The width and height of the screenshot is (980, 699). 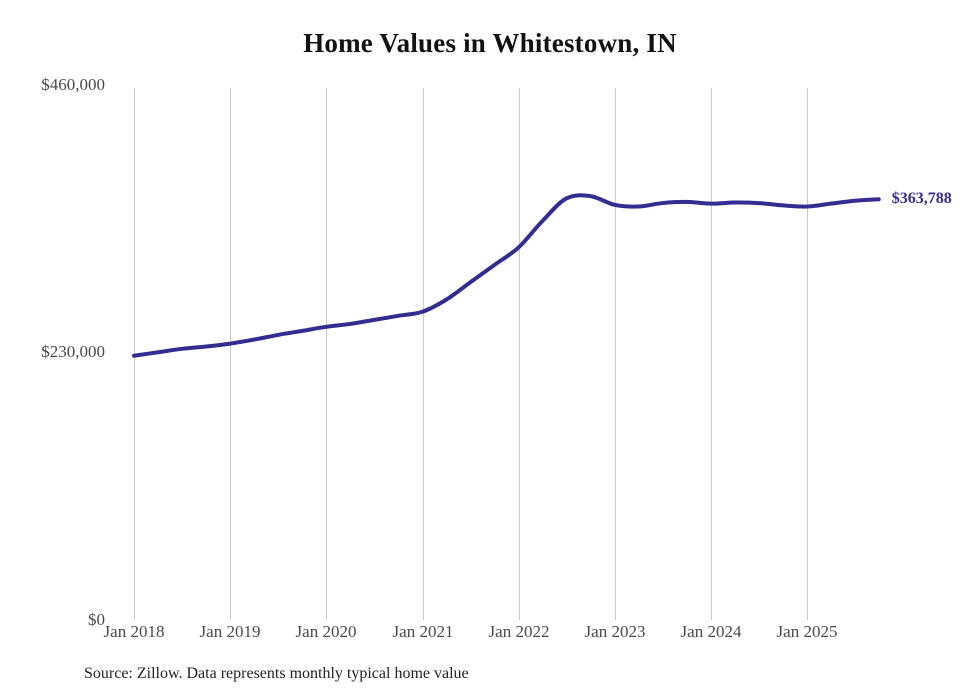 I want to click on gridline-jan-2025, so click(x=807, y=354).